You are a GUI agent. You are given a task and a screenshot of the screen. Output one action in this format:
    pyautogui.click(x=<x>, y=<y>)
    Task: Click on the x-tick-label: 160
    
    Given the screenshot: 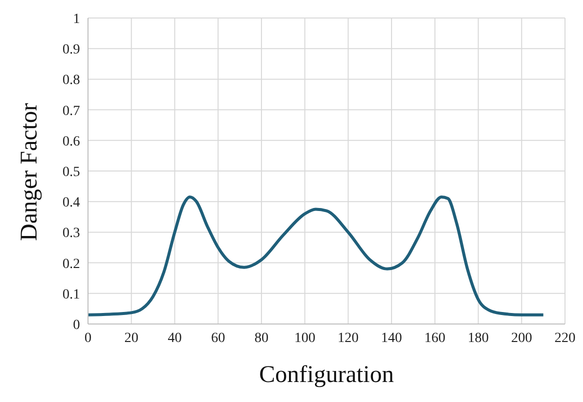 What is the action you would take?
    pyautogui.click(x=435, y=338)
    